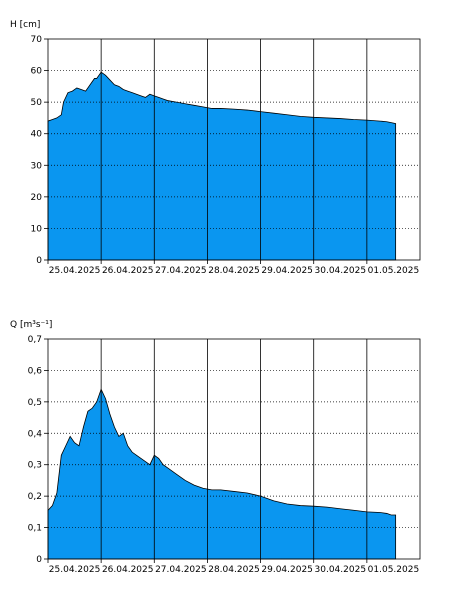 The image size is (450, 600). Describe the element at coordinates (35, 403) in the screenshot. I see `y-tick-label: 0,5` at that location.